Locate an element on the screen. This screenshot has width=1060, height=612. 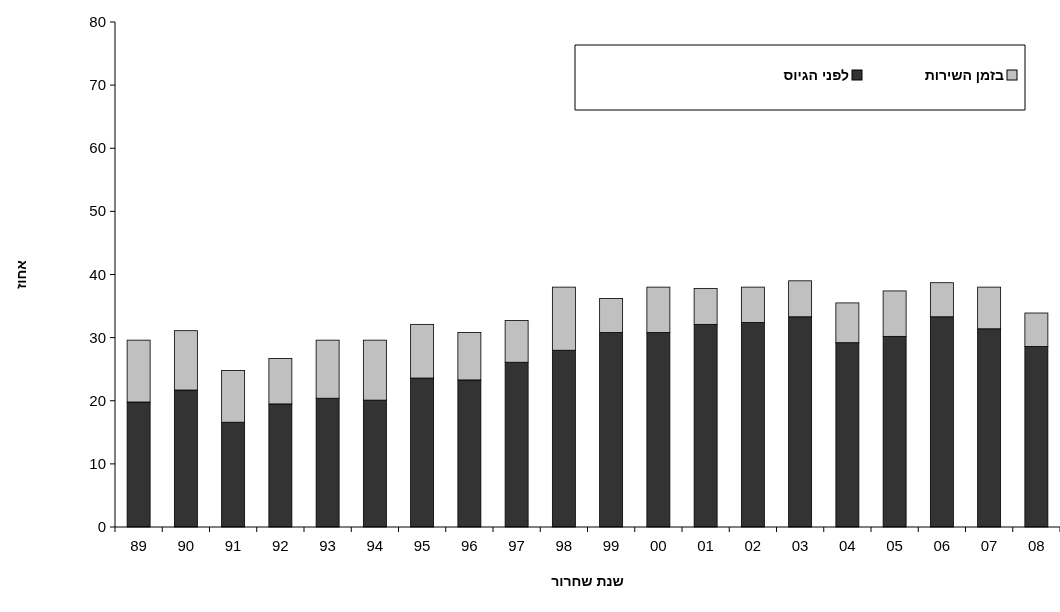
x-tick-label: 00 is located at coordinates (658, 545).